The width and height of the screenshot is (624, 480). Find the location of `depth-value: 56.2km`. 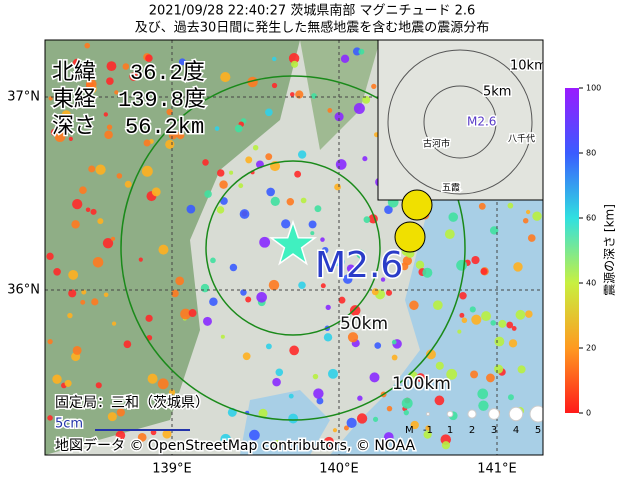

depth-value: 56.2km is located at coordinates (164, 127).